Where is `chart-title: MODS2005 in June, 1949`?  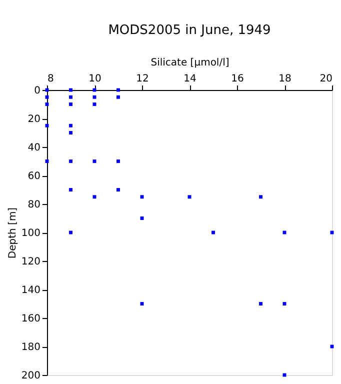 chart-title: MODS2005 in June, 1949 is located at coordinates (189, 30).